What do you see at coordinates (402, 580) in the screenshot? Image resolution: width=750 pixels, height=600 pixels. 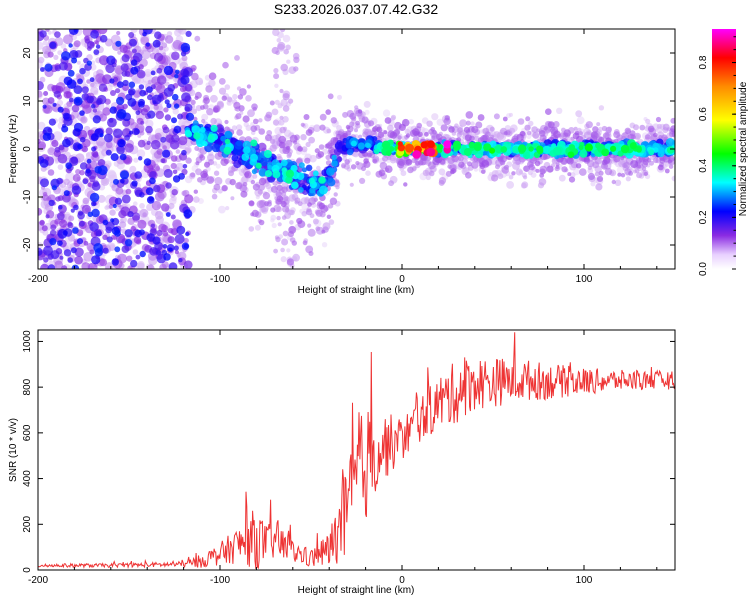 I see `x-tick-label: 0` at bounding box center [402, 580].